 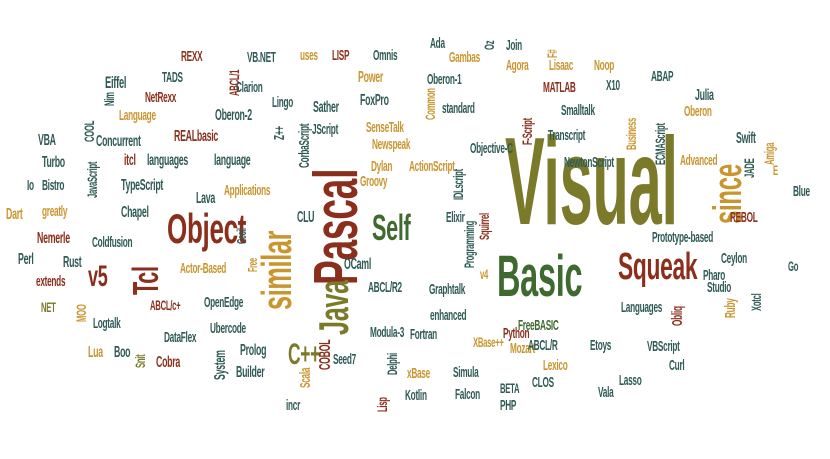 I want to click on word-vba: VBA, so click(x=47, y=140).